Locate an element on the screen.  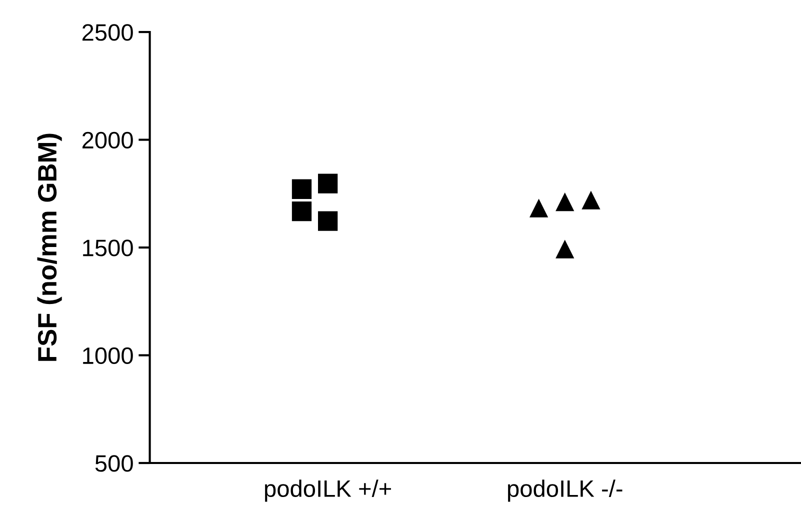
x-tick-label: podoILK -/- is located at coordinates (565, 491).